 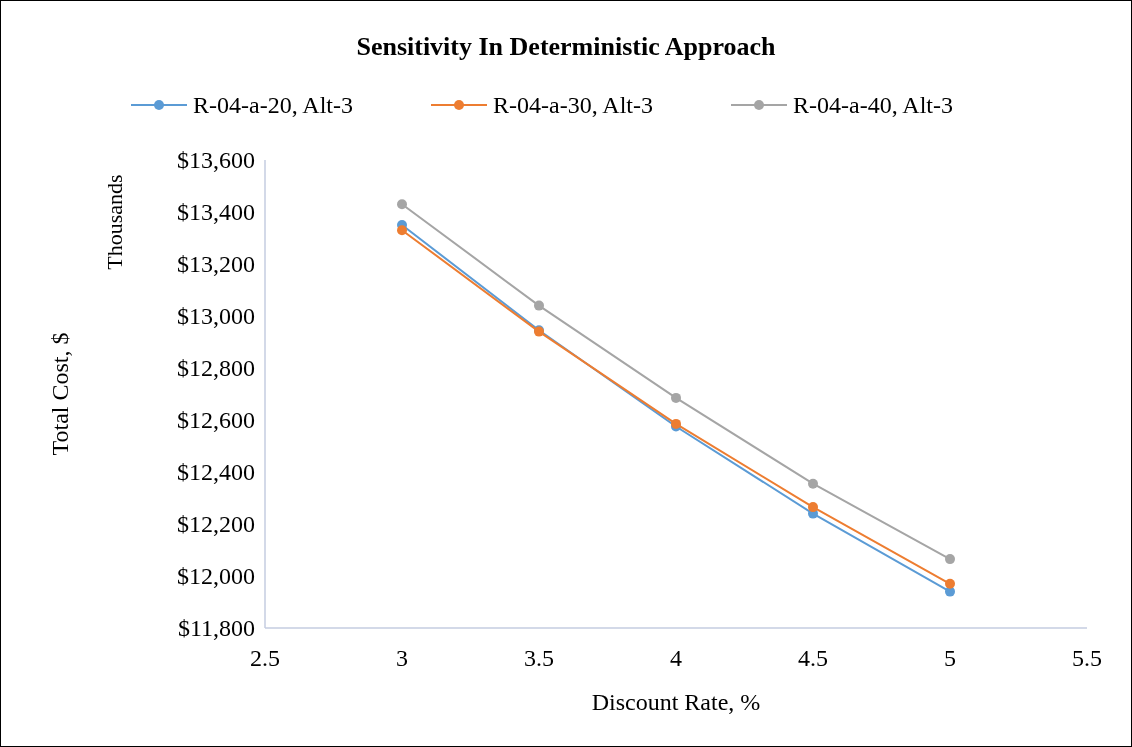 I want to click on x-tick-label: 5.5, so click(x=1087, y=658).